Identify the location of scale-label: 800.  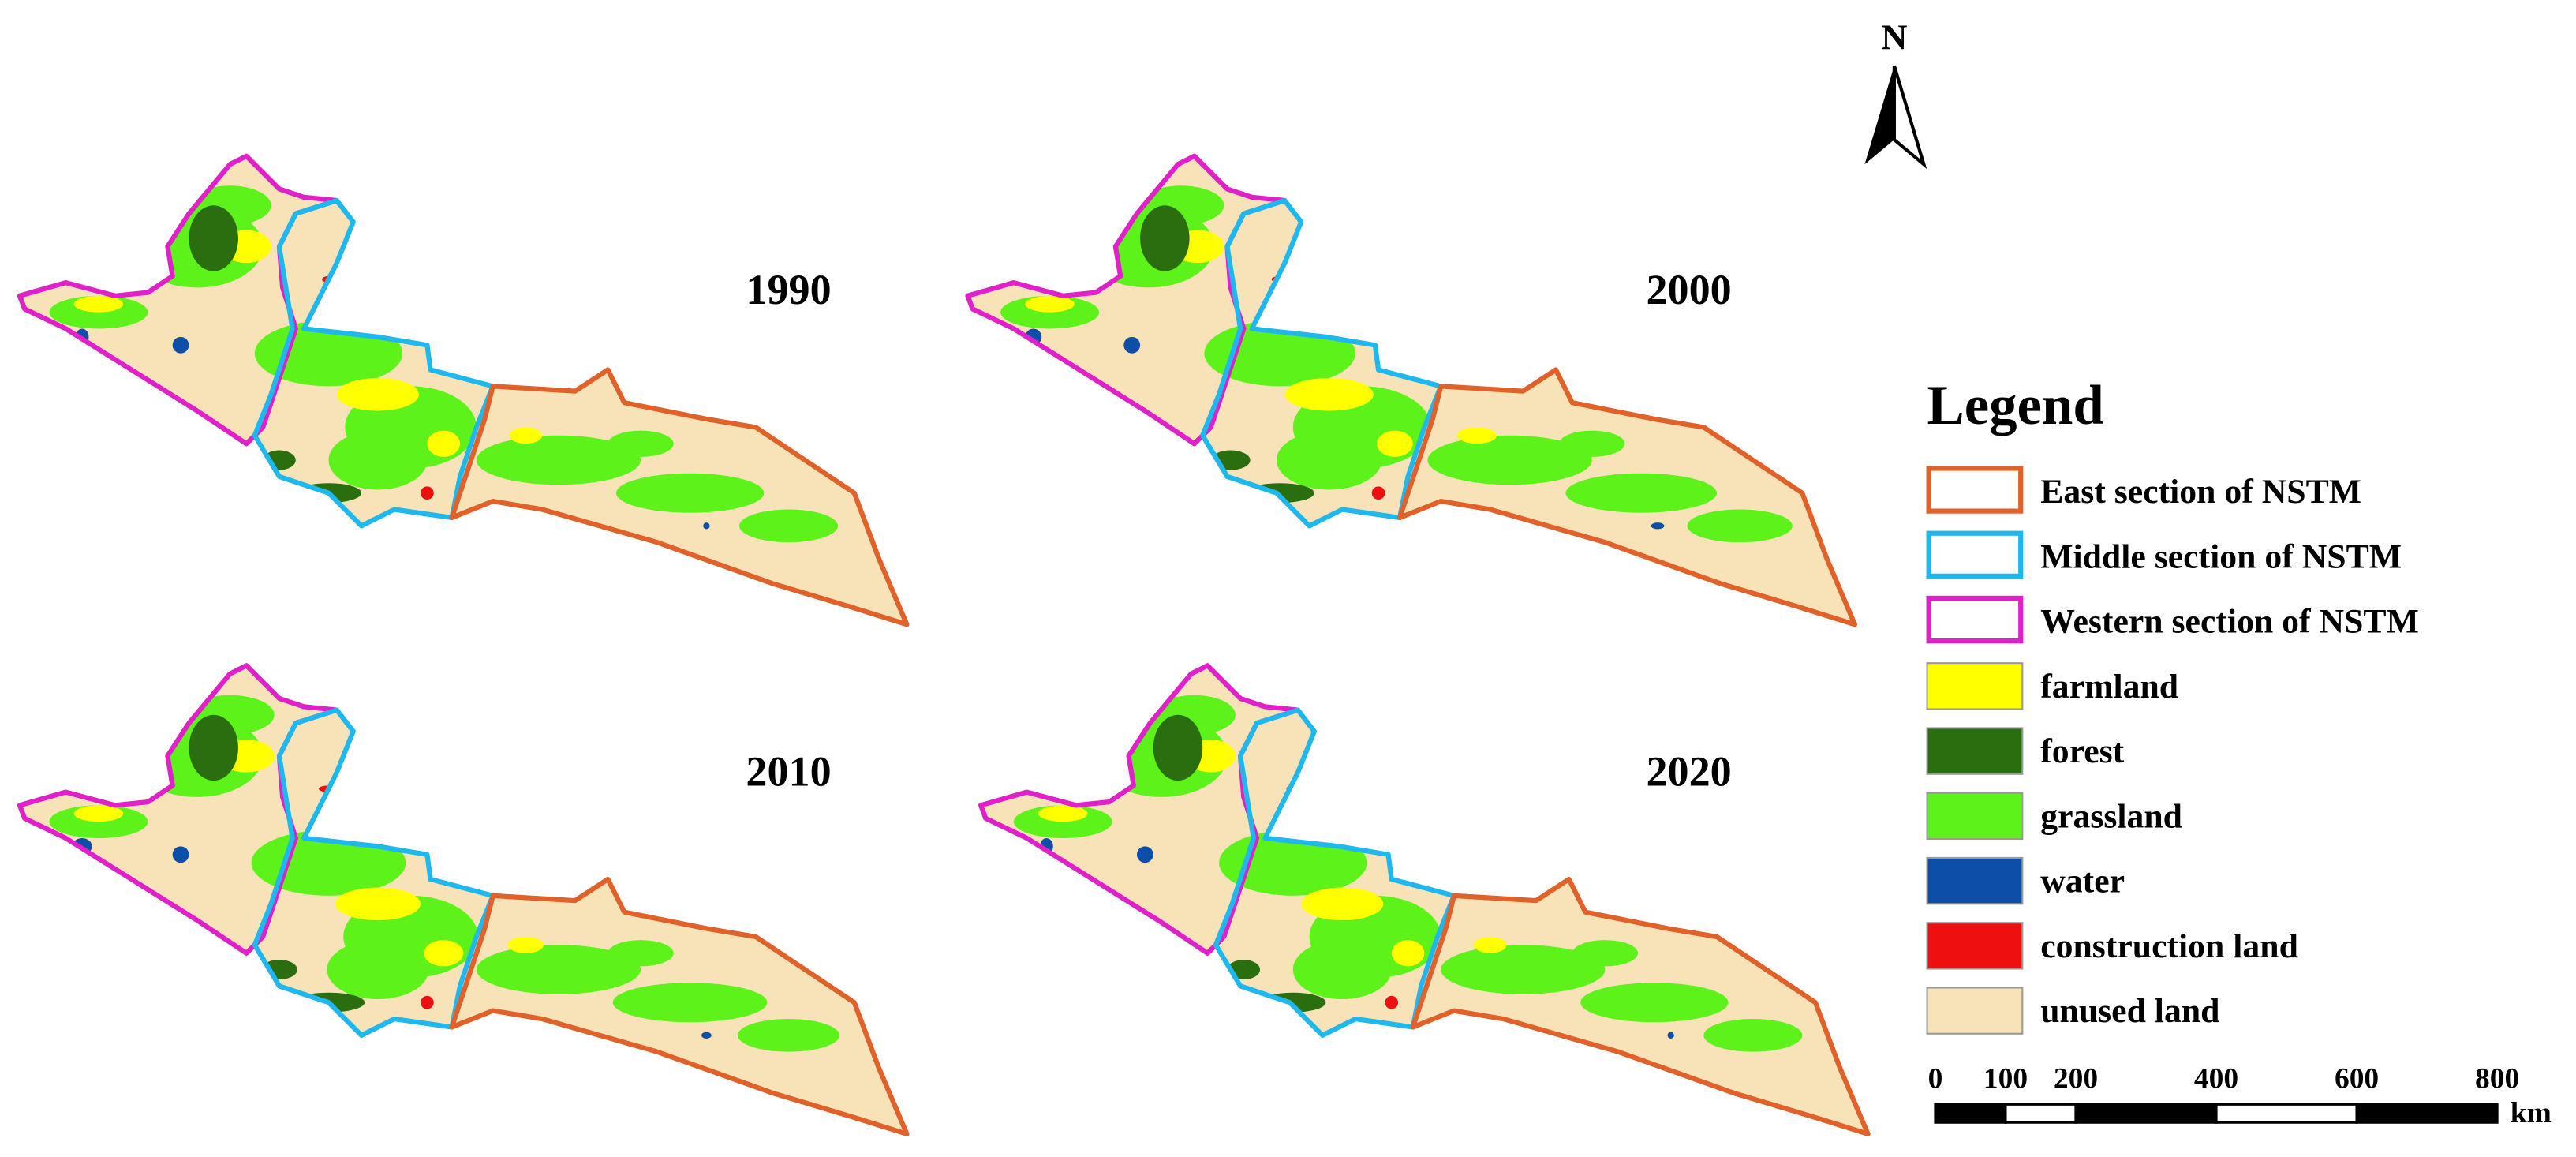
(2497, 1078).